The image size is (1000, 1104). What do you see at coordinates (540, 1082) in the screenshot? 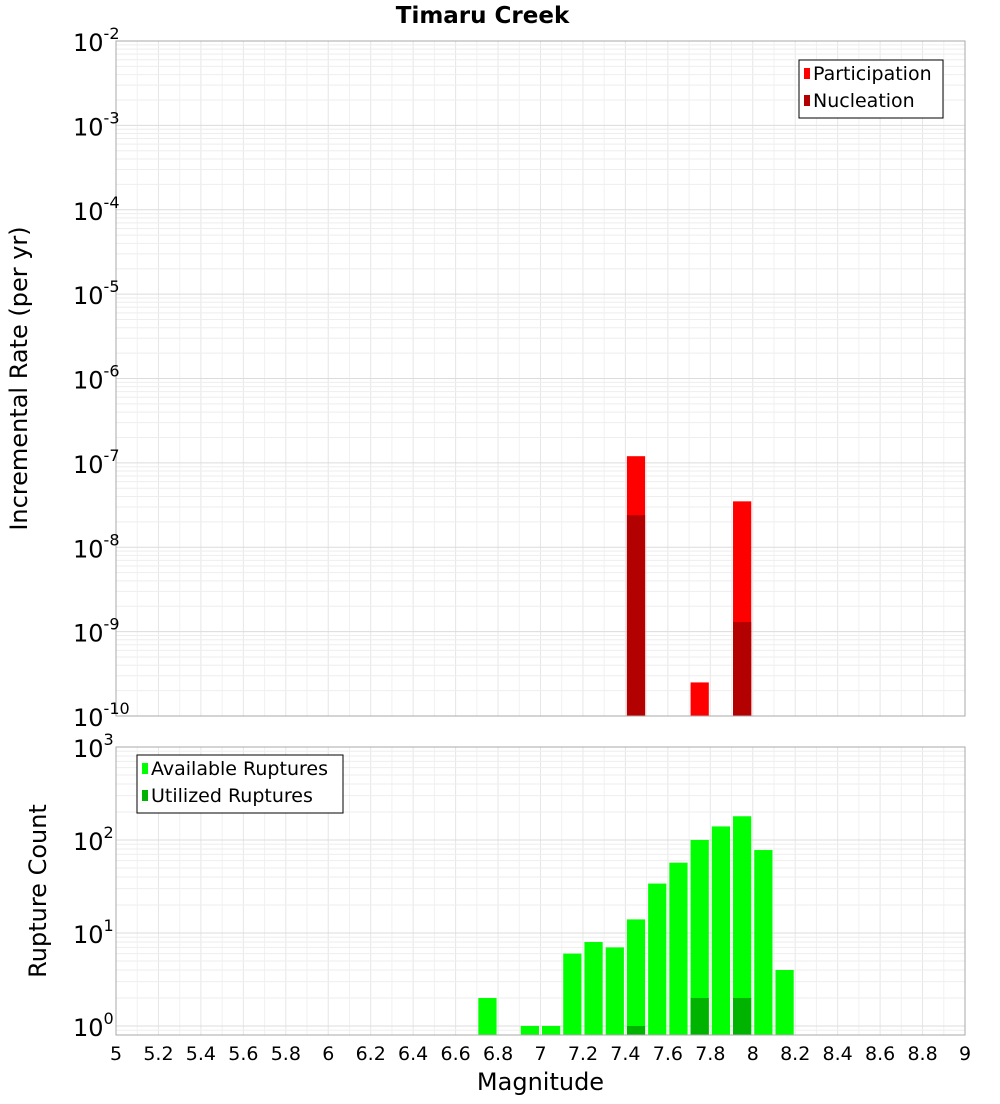
I see `x-axis-label: Magnitude` at bounding box center [540, 1082].